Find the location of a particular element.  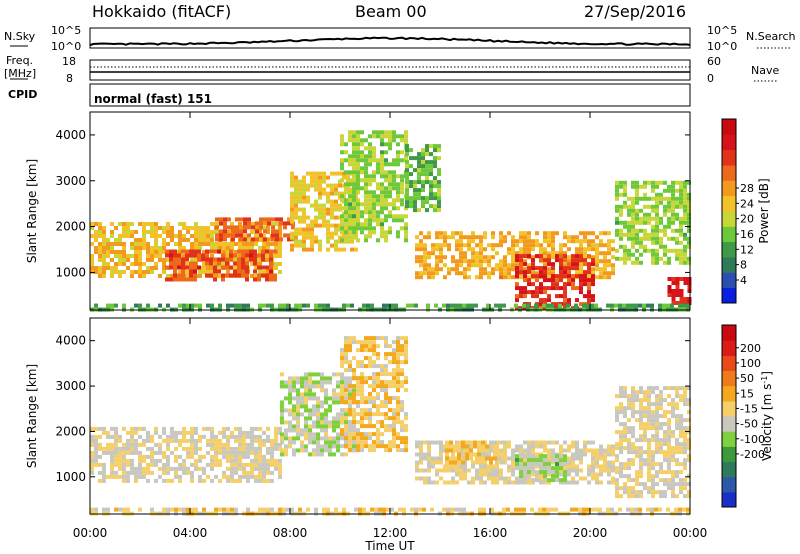

power-colorbar-swatch is located at coordinates (729, 142).